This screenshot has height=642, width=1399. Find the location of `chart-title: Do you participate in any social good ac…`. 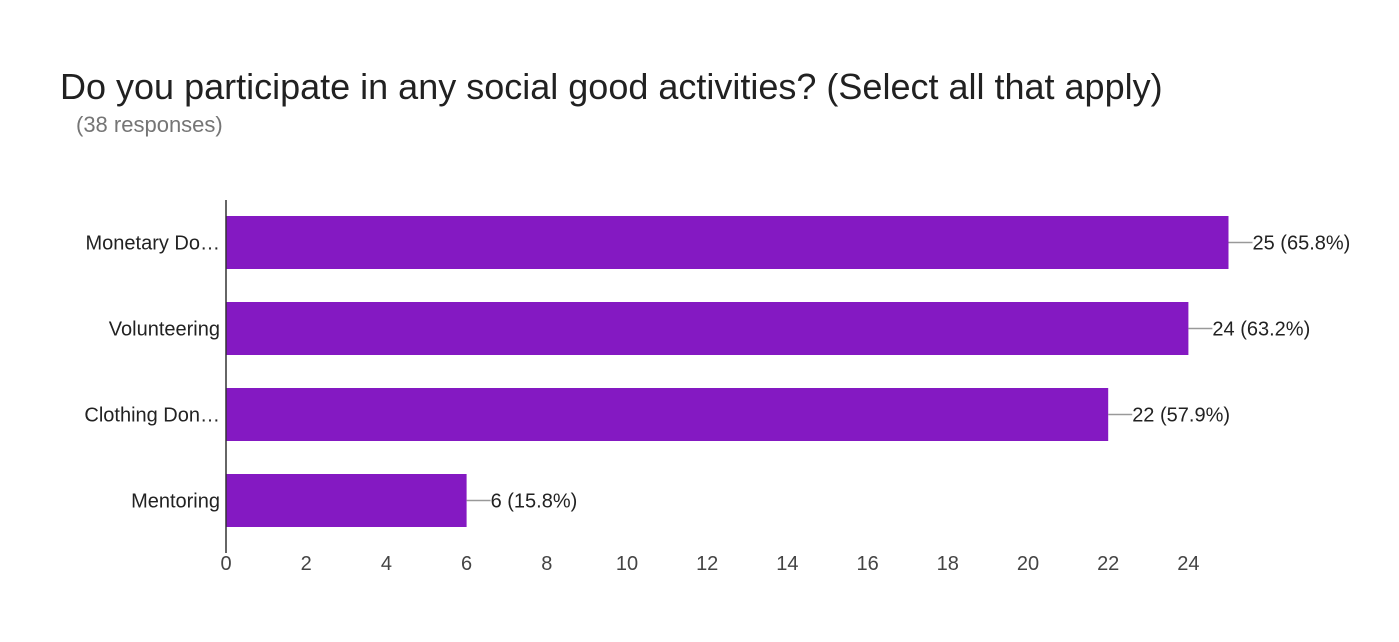

chart-title: Do you participate in any social good ac… is located at coordinates (611, 86).